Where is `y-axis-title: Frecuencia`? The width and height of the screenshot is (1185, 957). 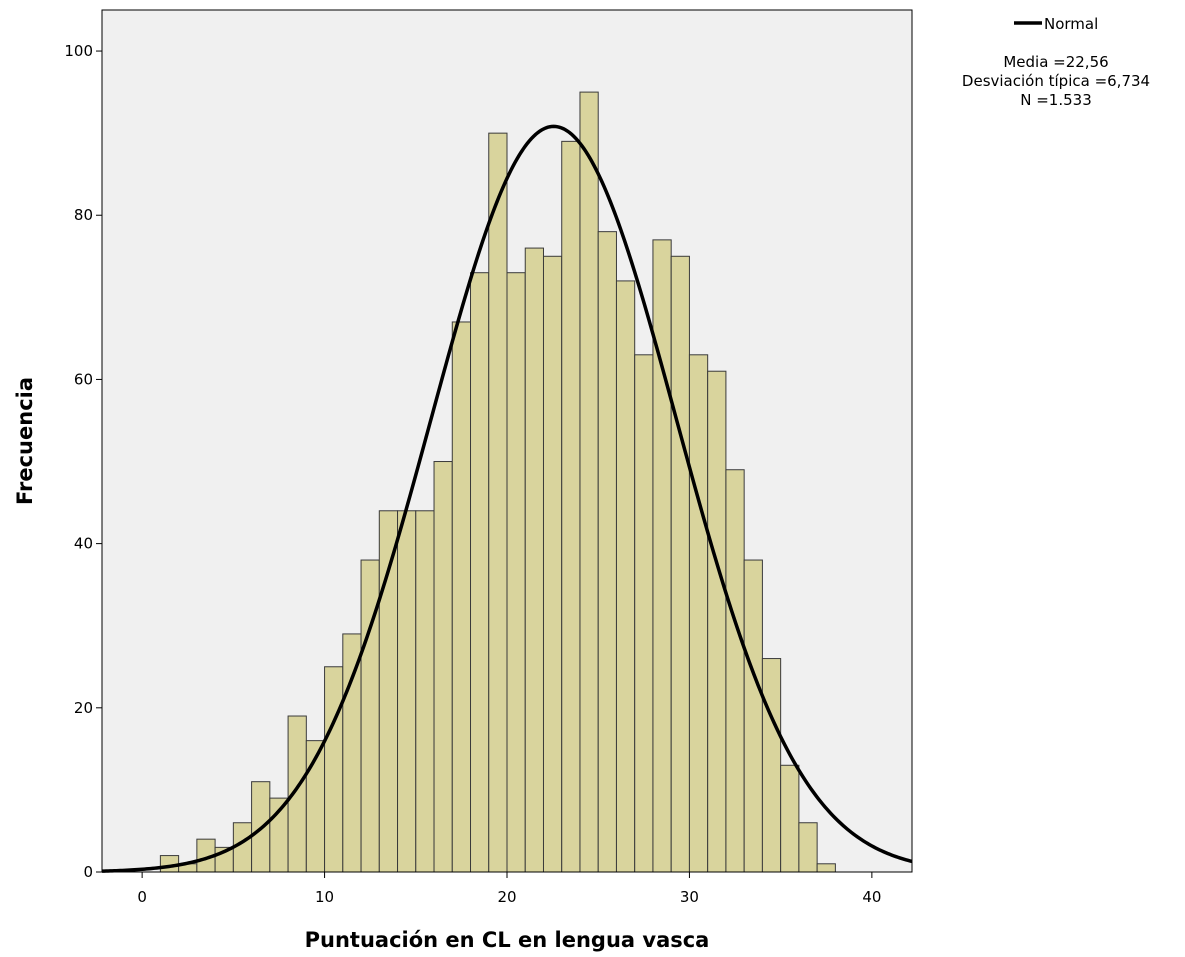
y-axis-title: Frecuencia is located at coordinates (25, 441).